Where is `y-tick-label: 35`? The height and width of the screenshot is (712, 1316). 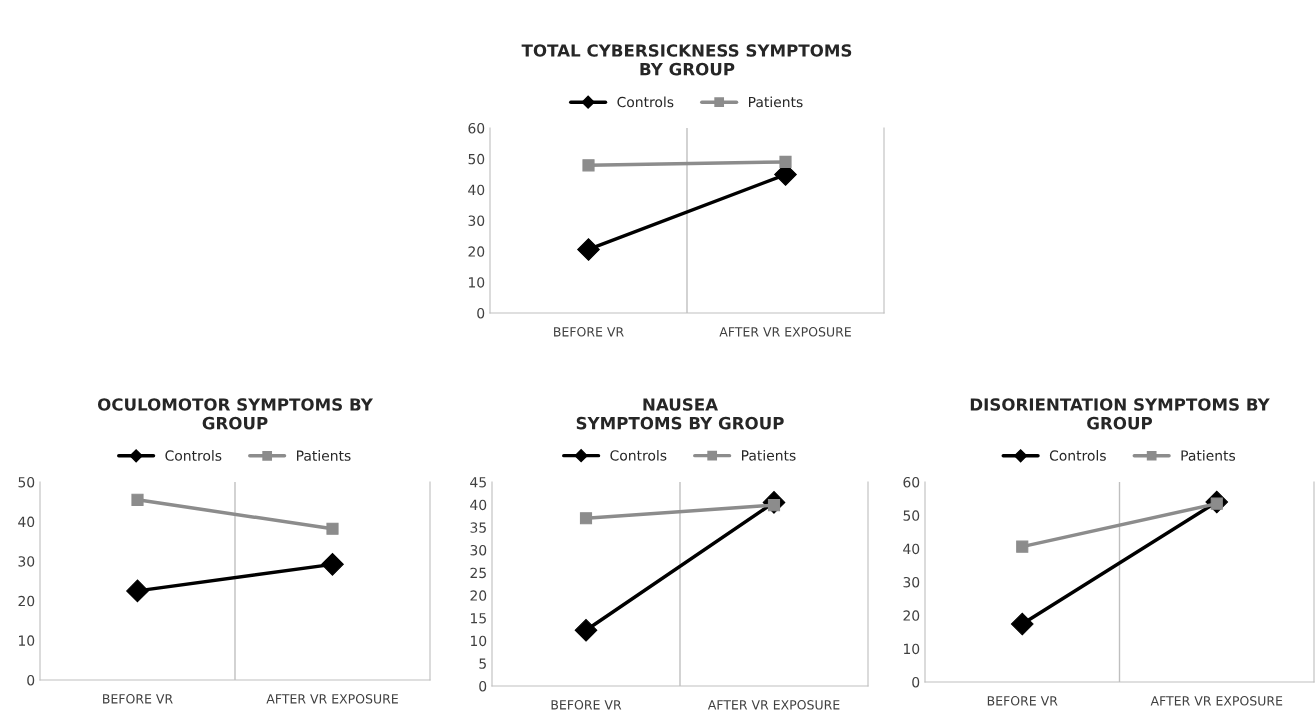 y-tick-label: 35 is located at coordinates (478, 527).